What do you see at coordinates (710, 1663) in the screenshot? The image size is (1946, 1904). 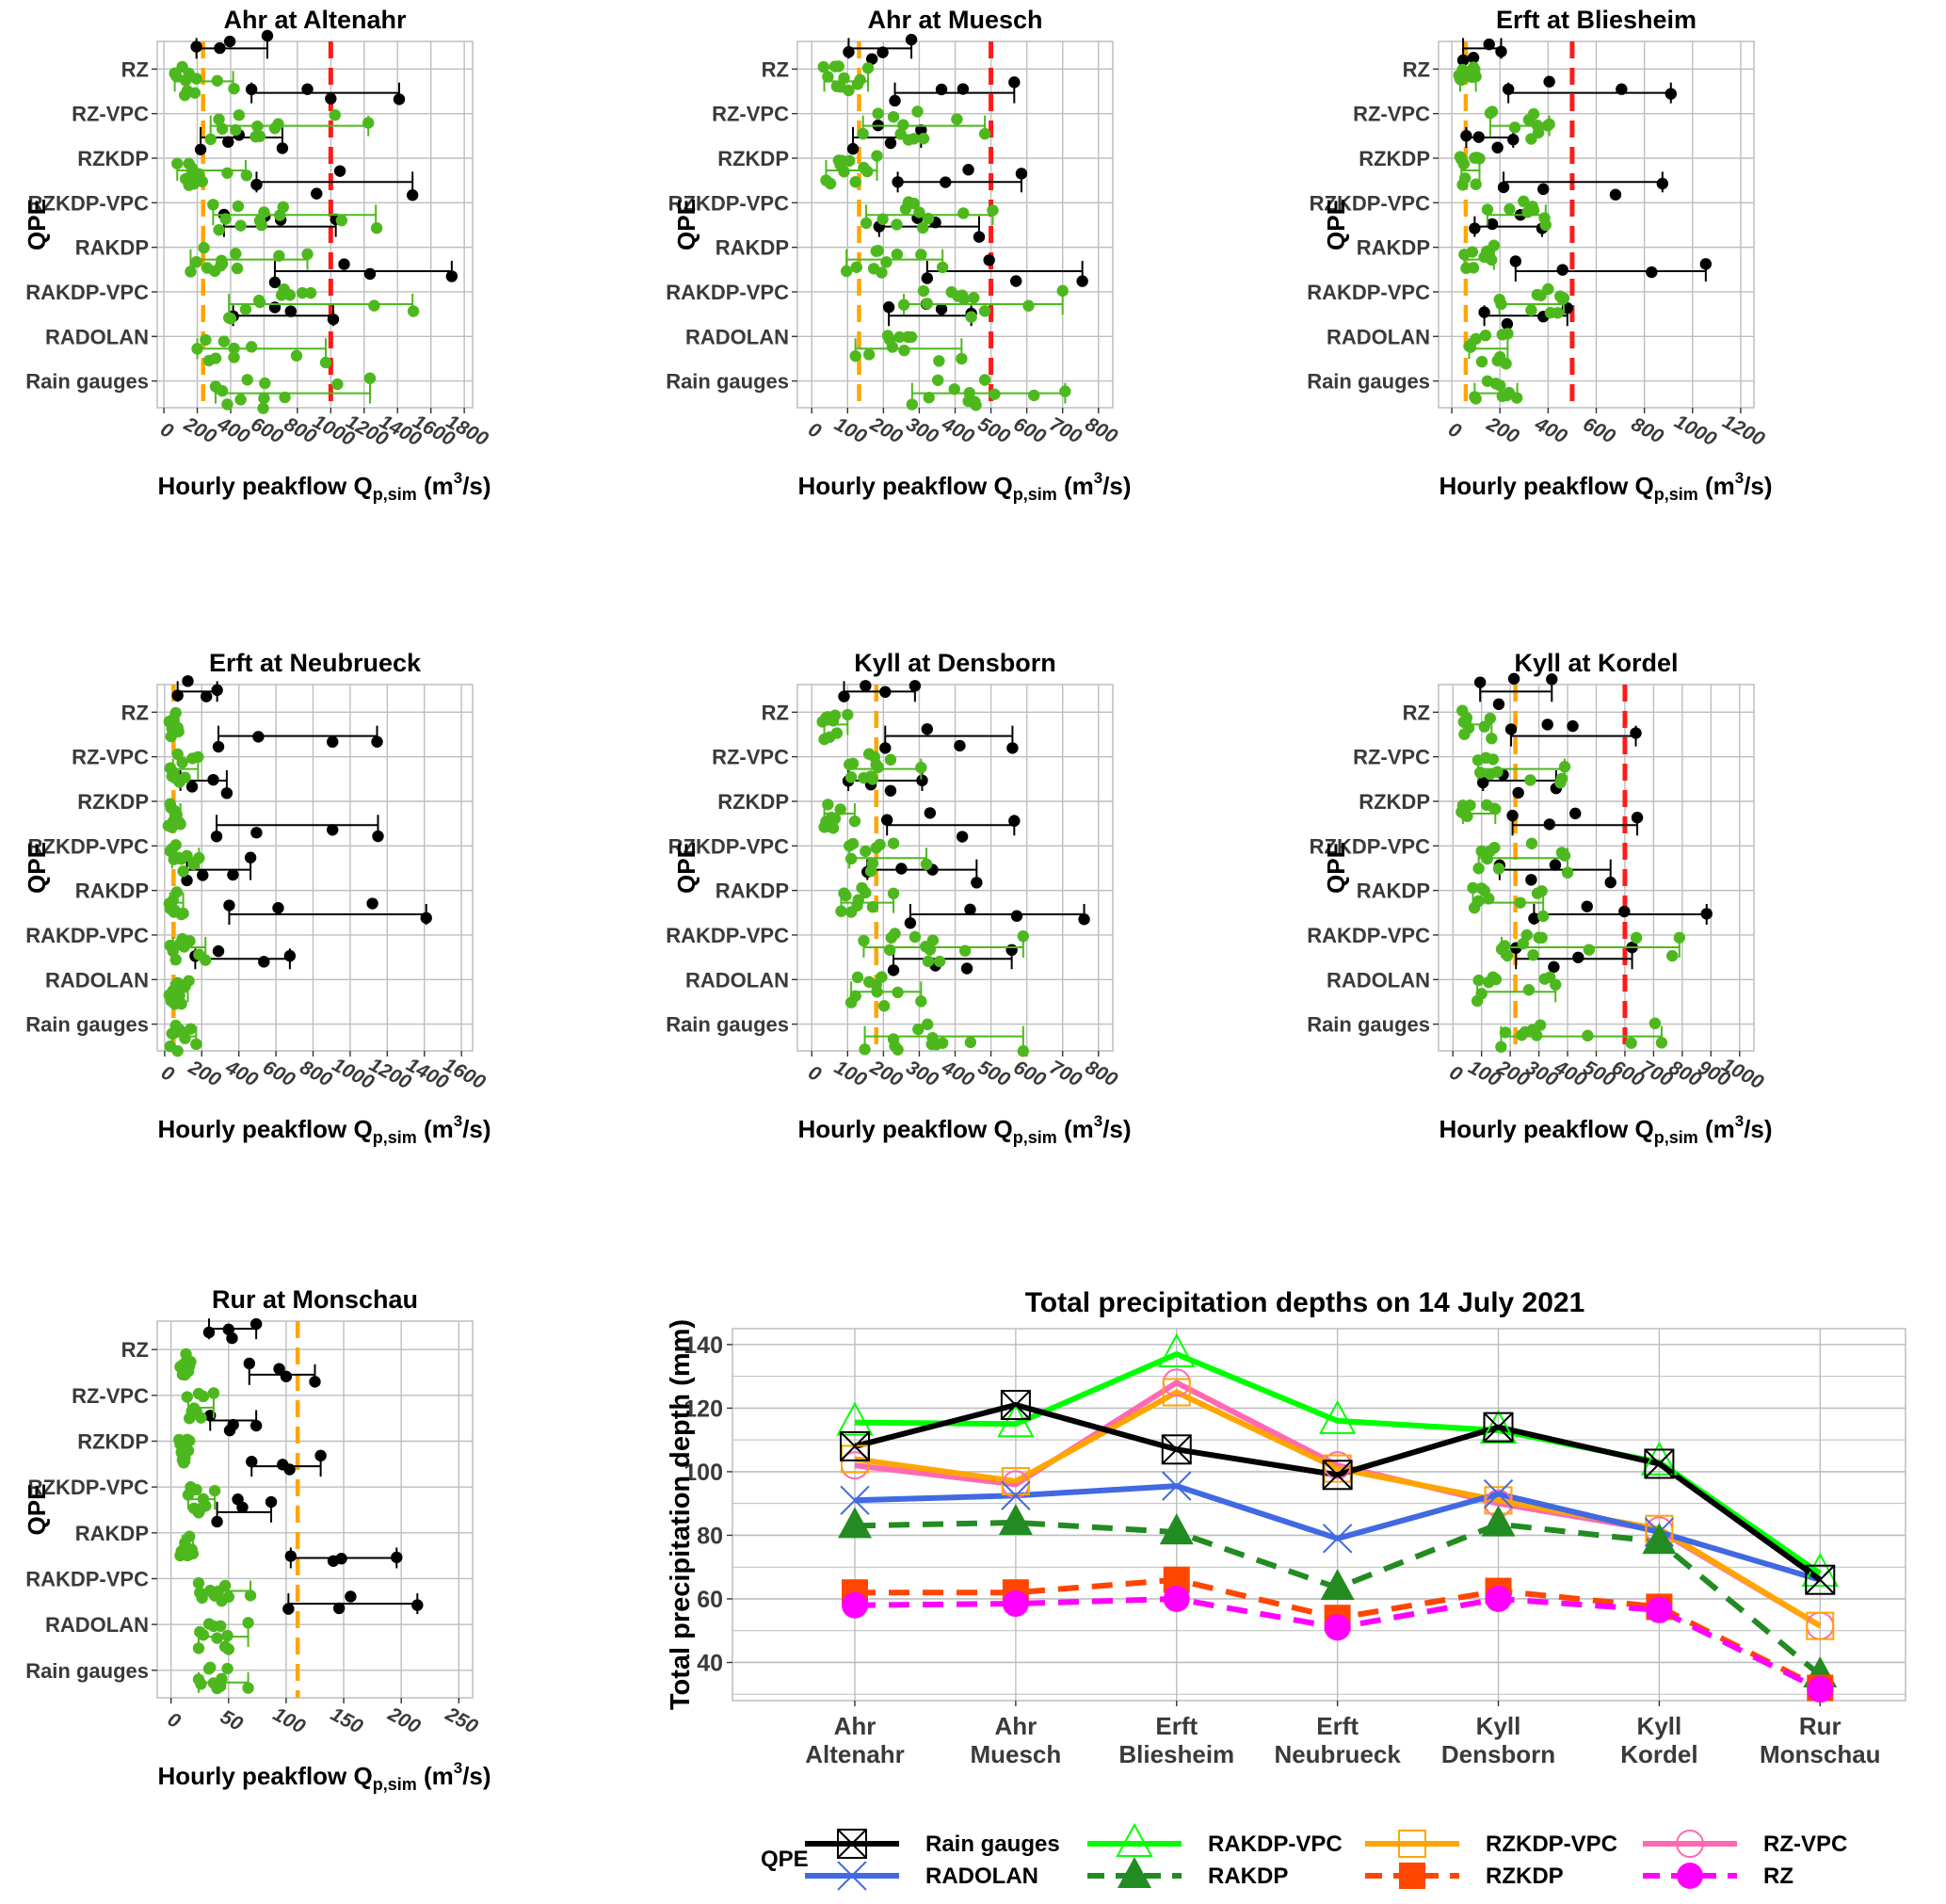 I see `y-tick-label: 40` at bounding box center [710, 1663].